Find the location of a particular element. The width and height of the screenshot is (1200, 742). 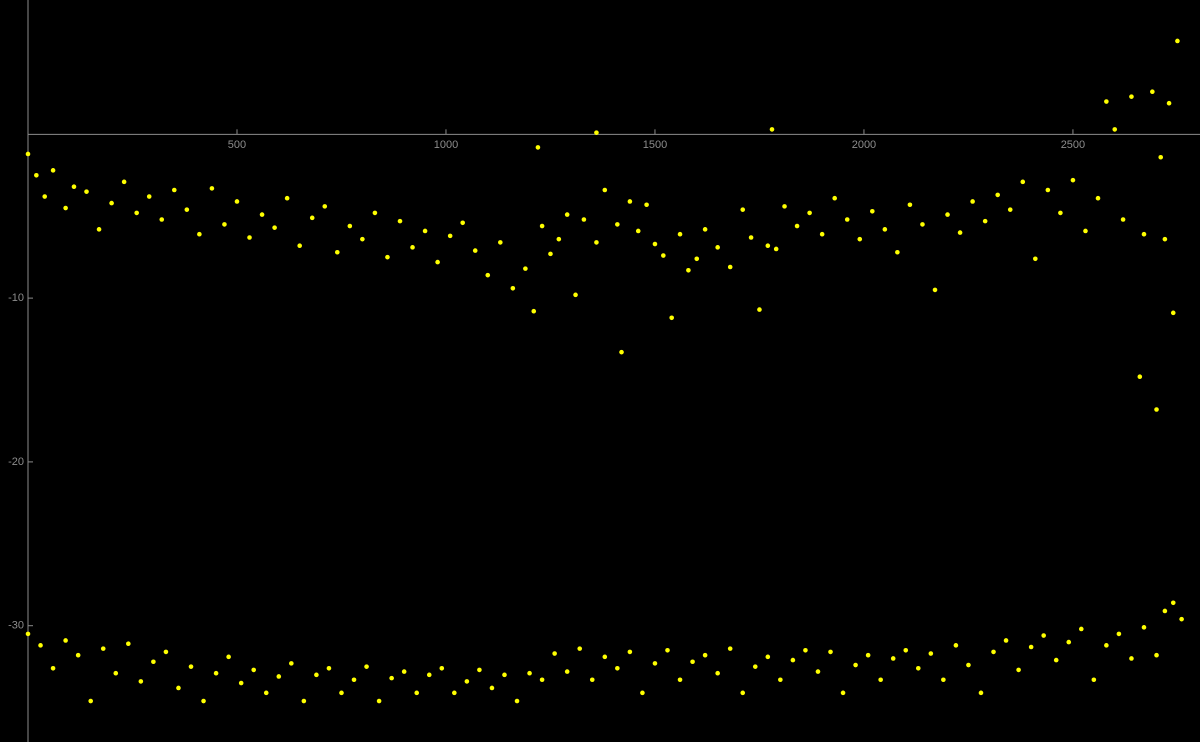

x-tick-label: 500 is located at coordinates (237, 145).